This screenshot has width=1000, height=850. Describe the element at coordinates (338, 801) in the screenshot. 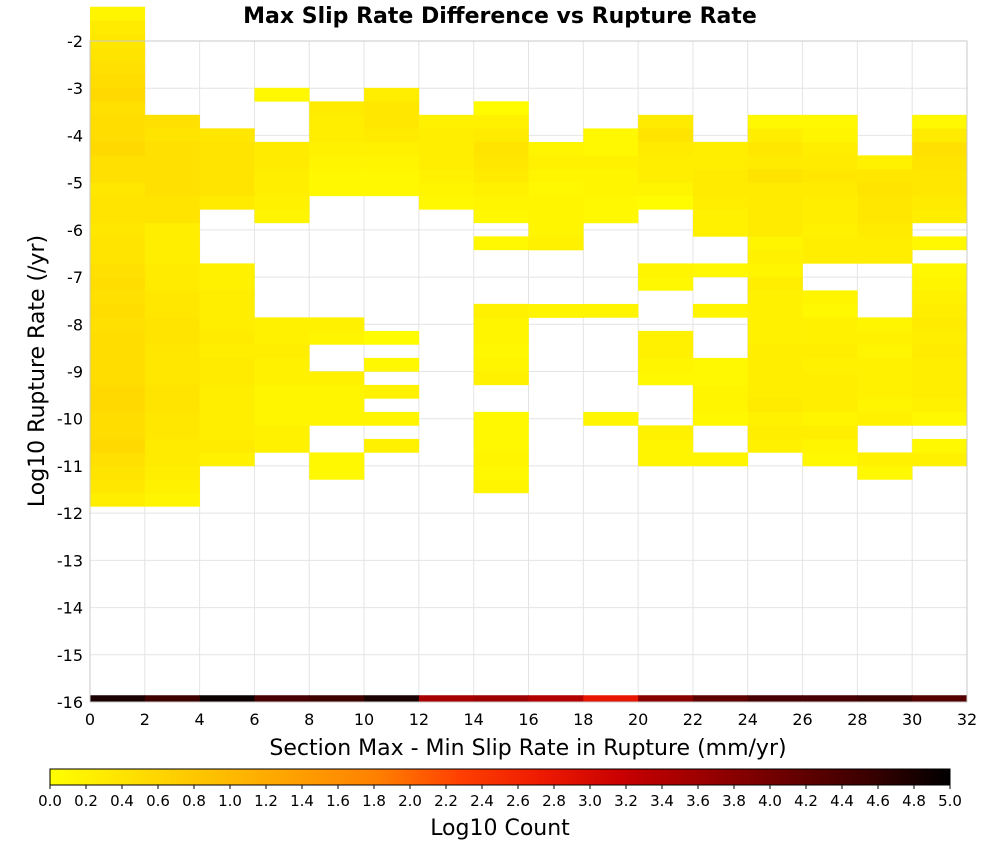

I see `colorbar-tick-label: 1.6` at that location.